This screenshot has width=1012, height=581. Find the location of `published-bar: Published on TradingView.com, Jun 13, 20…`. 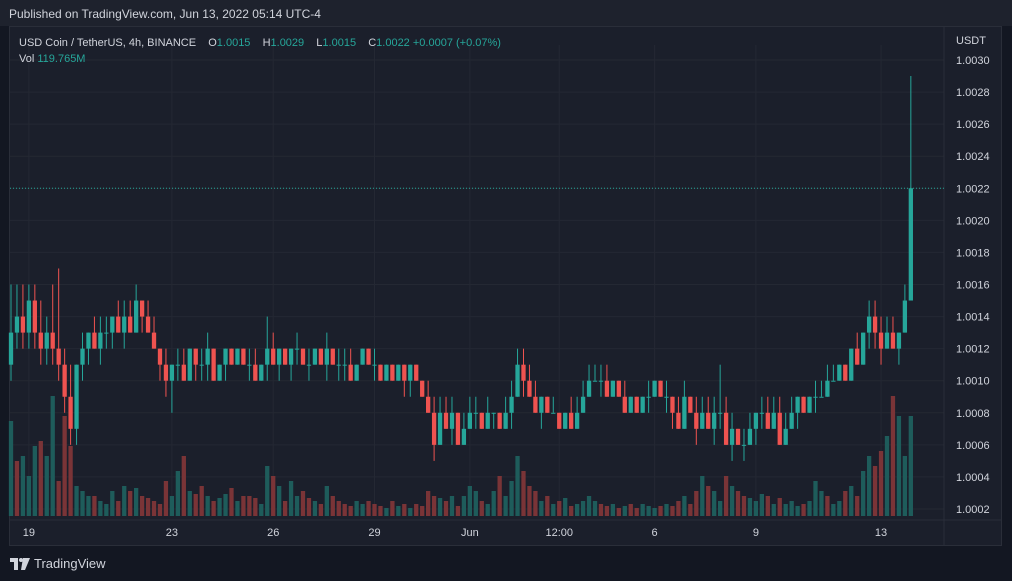

published-bar: Published on TradingView.com, Jun 13, 20… is located at coordinates (506, 13).